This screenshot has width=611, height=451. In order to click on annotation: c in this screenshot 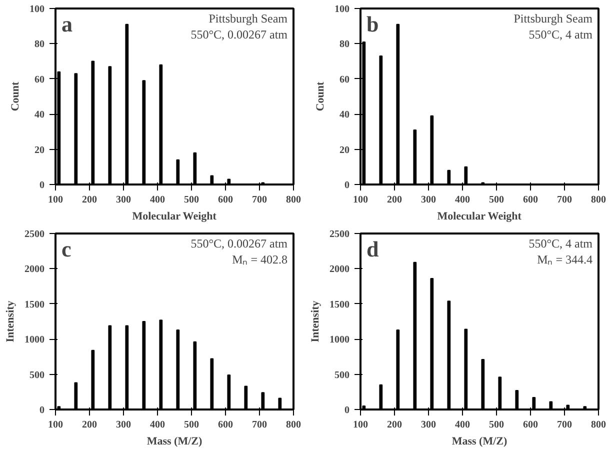, I will do `click(67, 249)`.